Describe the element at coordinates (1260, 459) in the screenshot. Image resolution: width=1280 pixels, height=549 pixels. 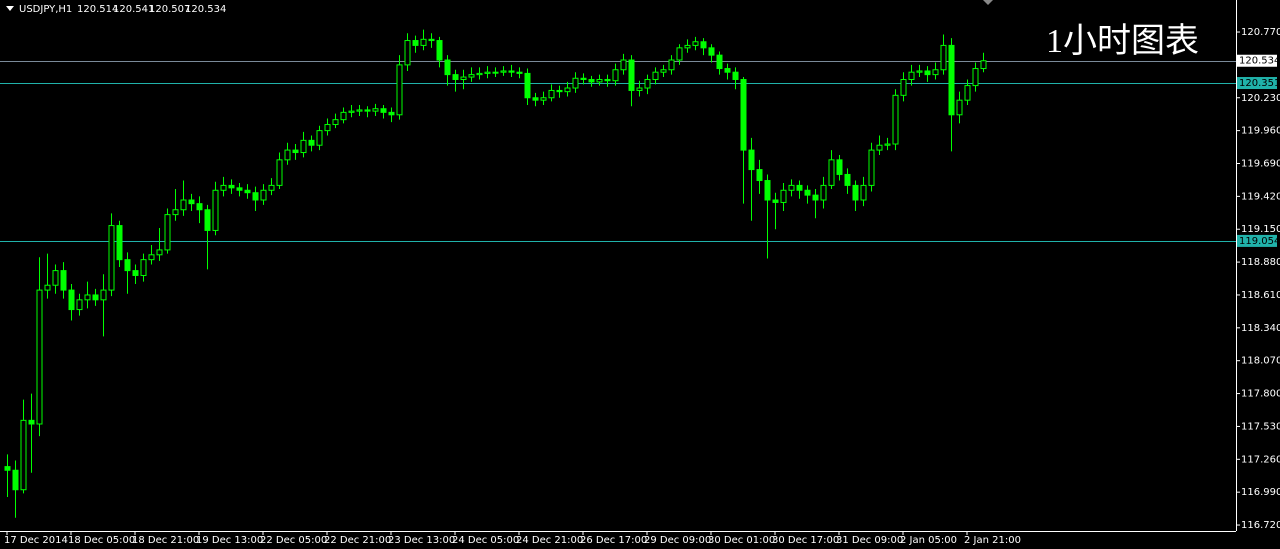
I see `y-tick-label: 117.260` at that location.